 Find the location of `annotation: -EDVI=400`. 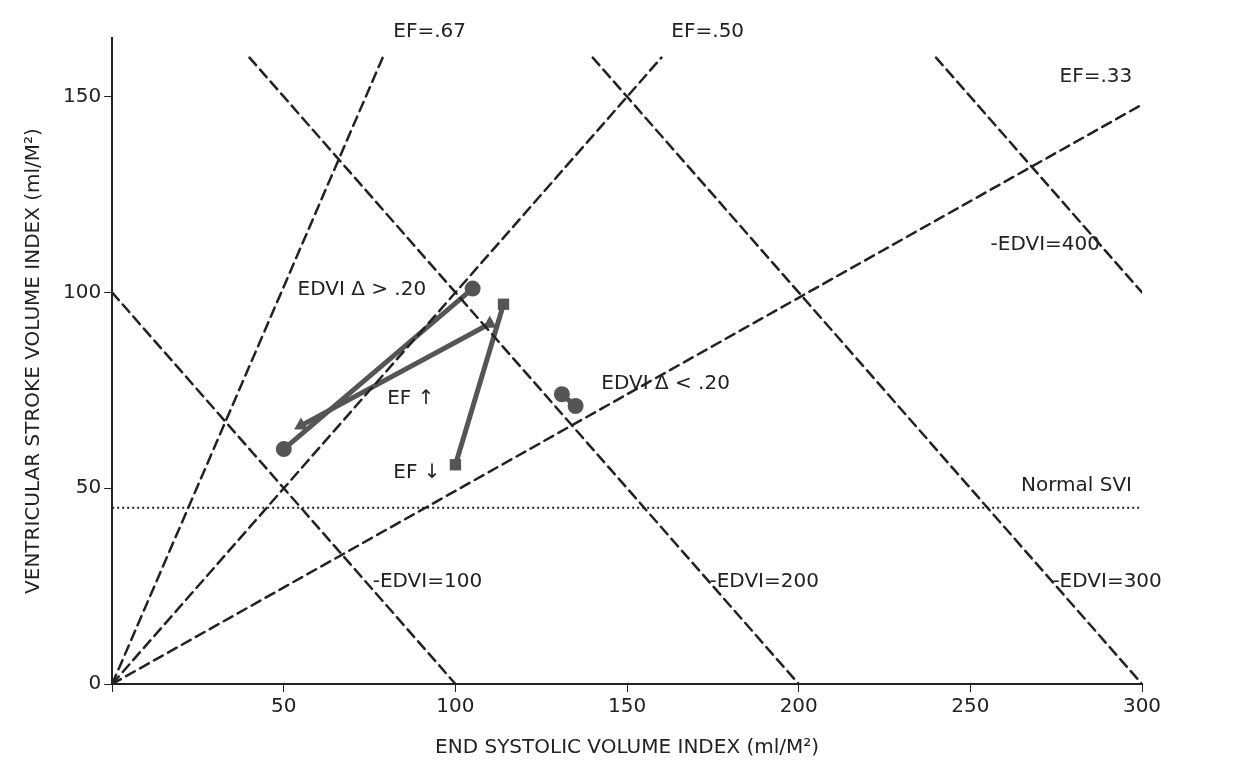

annotation: -EDVI=400 is located at coordinates (1045, 242).